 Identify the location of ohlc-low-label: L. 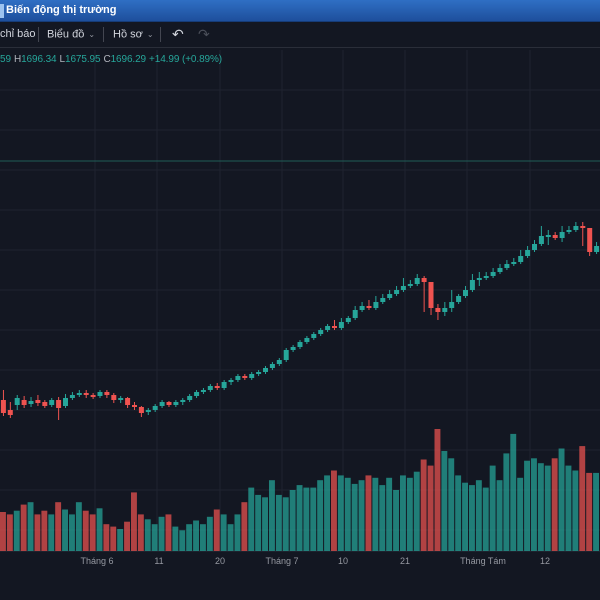
(62, 59).